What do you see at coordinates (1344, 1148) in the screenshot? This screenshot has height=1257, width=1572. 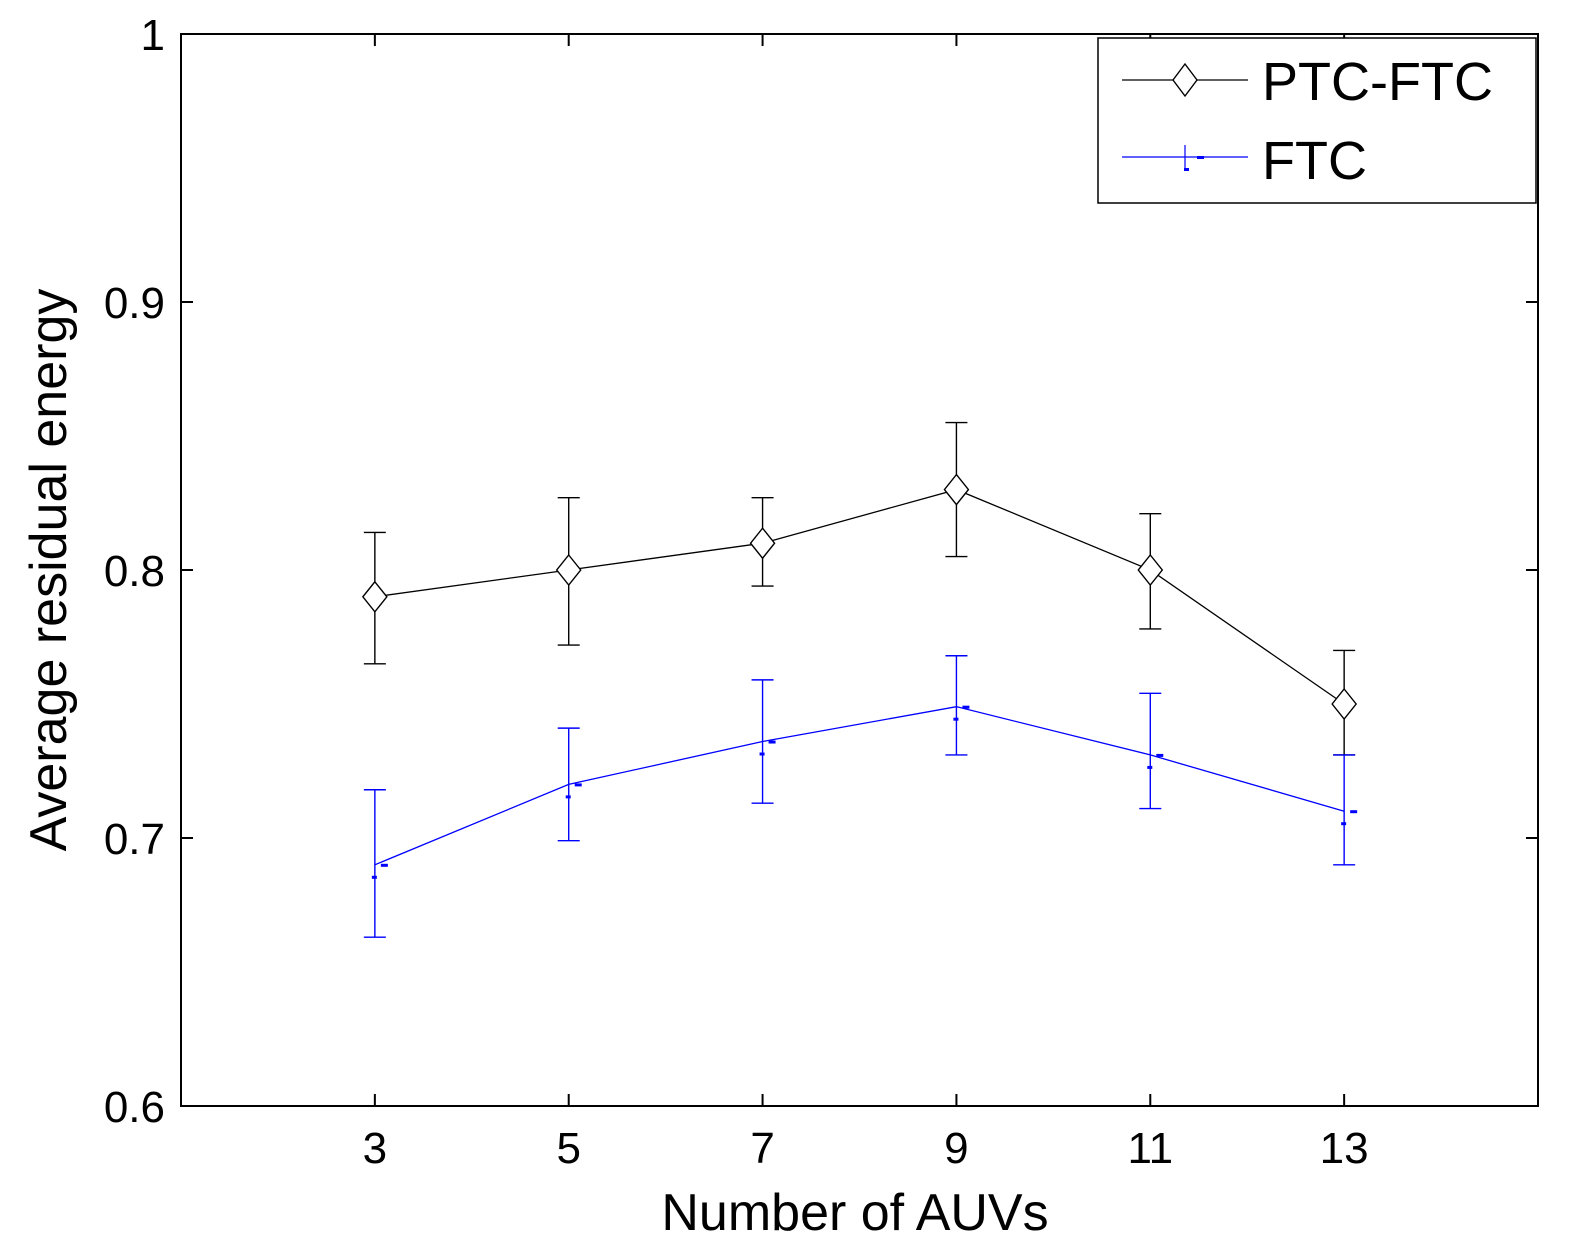 I see `x-tick-label: 13` at bounding box center [1344, 1148].